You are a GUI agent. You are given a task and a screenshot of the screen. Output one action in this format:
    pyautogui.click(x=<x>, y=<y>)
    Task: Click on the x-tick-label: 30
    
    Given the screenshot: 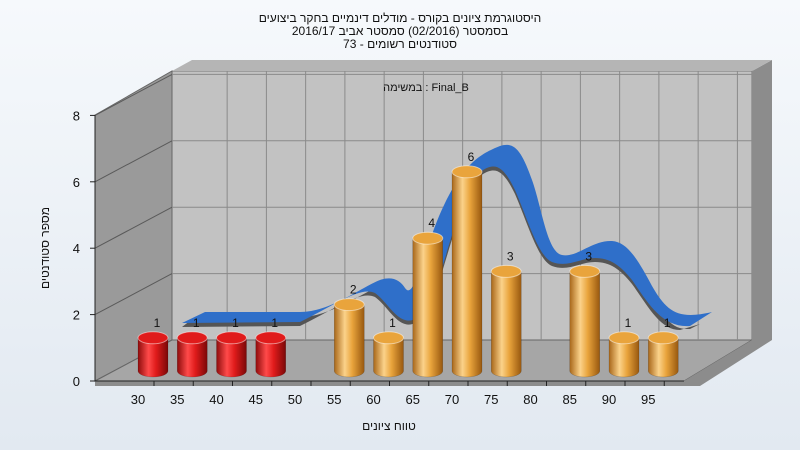 What is the action you would take?
    pyautogui.click(x=138, y=399)
    